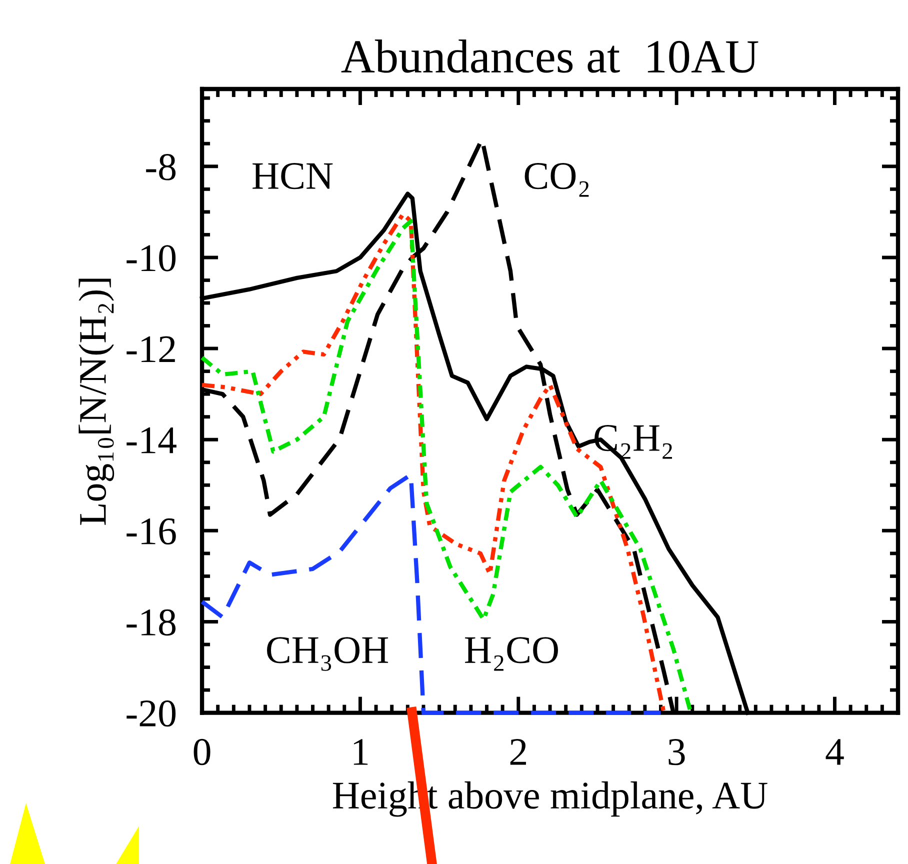  Describe the element at coordinates (327, 654) in the screenshot. I see `annotation: CH₃OH` at that location.